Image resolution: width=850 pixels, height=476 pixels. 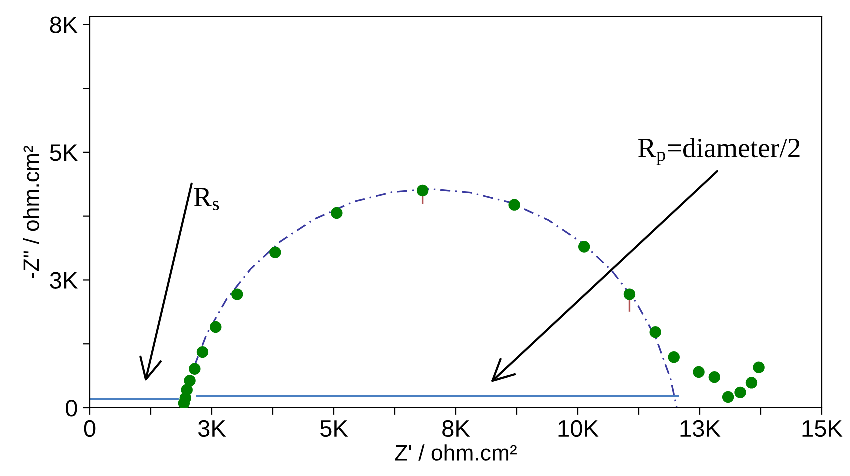 I want to click on annotation: R$_{p}$=diameter/2, so click(x=719, y=152).